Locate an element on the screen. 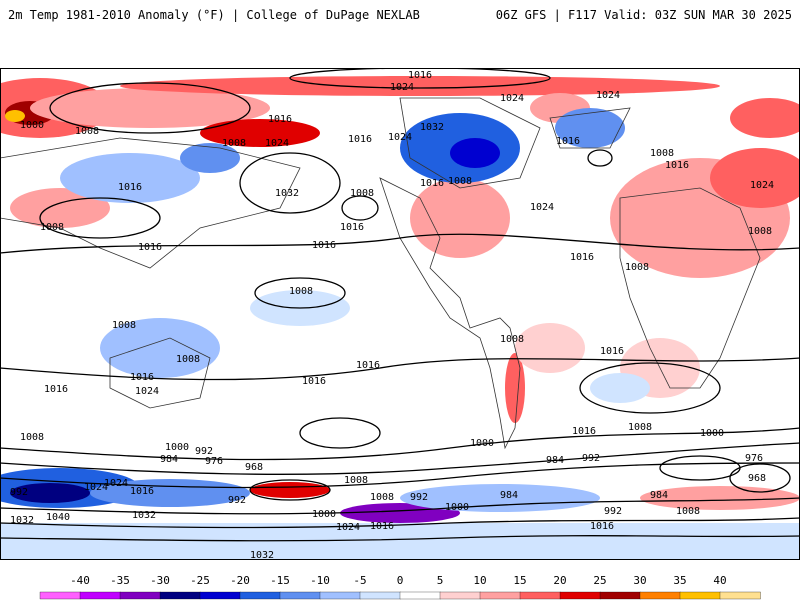  legend-tick-label: 30 is located at coordinates (639, 580).